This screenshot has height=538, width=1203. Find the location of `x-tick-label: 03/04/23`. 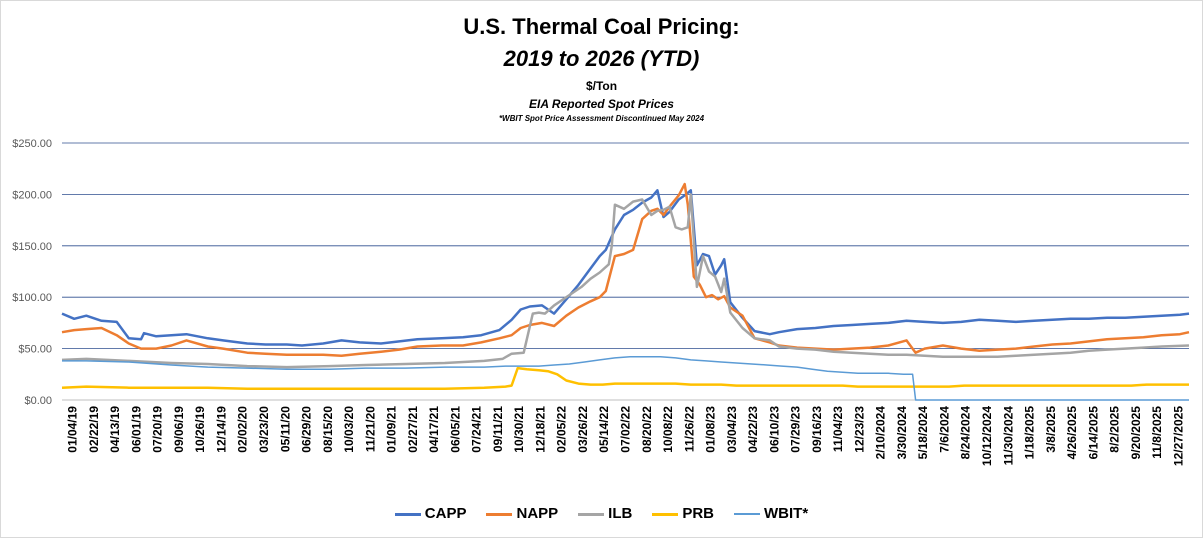

x-tick-label: 03/04/23 is located at coordinates (732, 429).